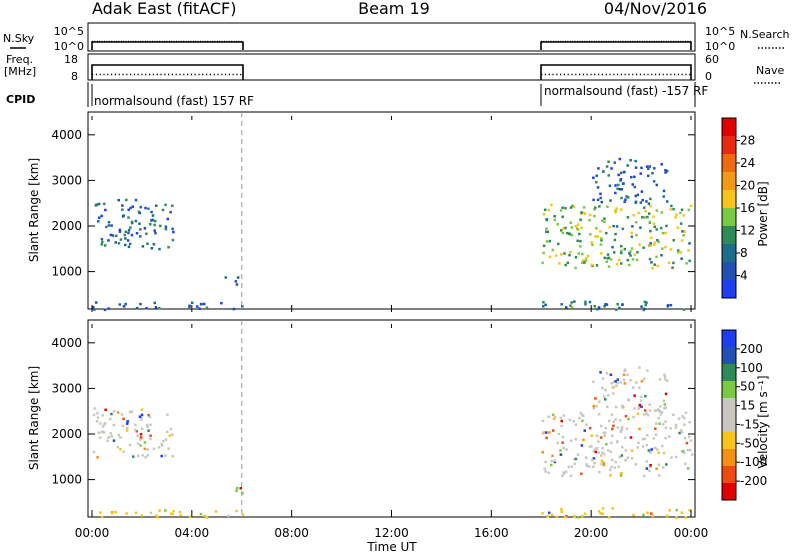 The height and width of the screenshot is (554, 800). I want to click on colorbar-segment, so click(729, 424).